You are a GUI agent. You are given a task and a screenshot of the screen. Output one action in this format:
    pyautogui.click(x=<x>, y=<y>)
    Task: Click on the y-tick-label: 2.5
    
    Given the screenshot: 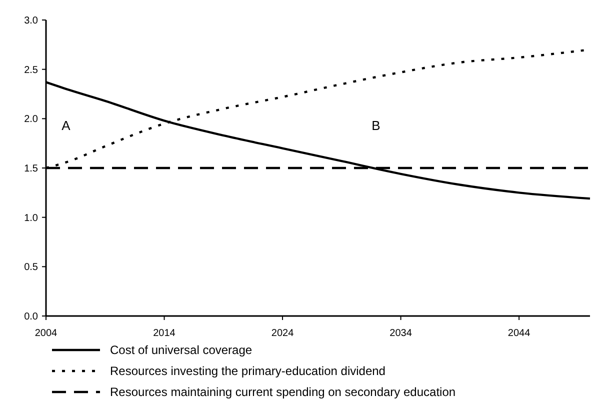 What is the action you would take?
    pyautogui.click(x=31, y=70)
    